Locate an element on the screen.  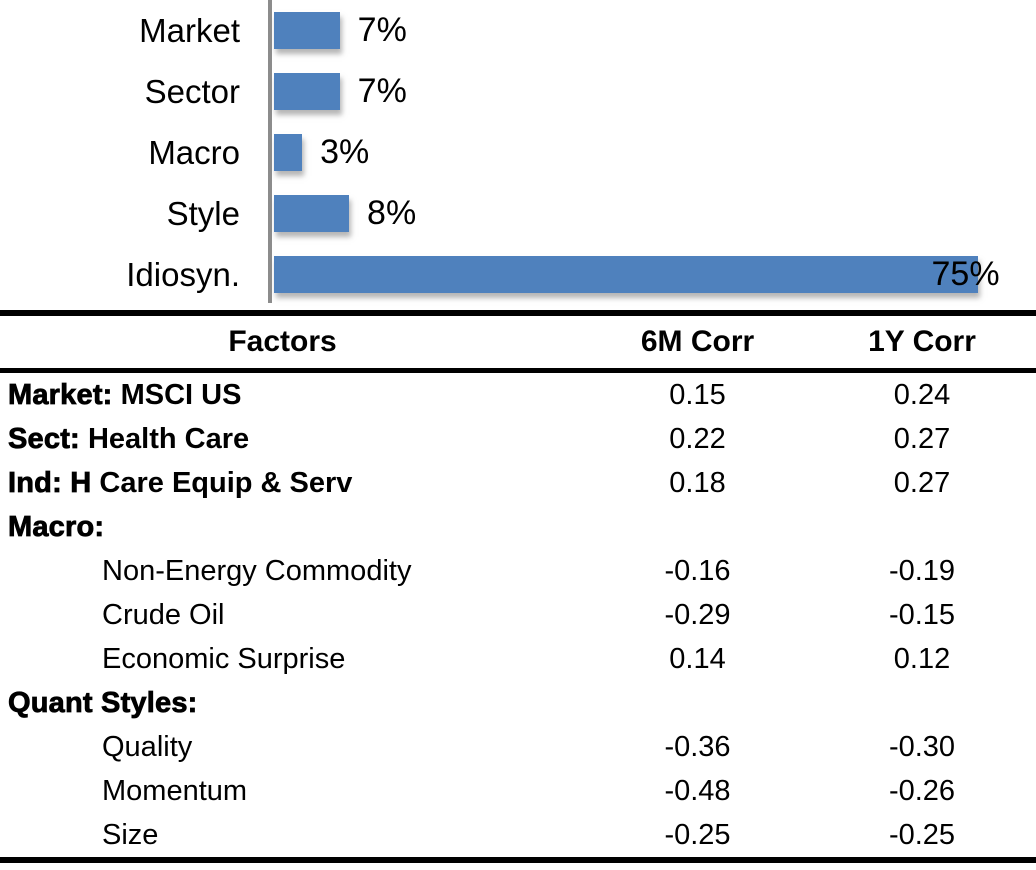
bar-style is located at coordinates (312, 213).